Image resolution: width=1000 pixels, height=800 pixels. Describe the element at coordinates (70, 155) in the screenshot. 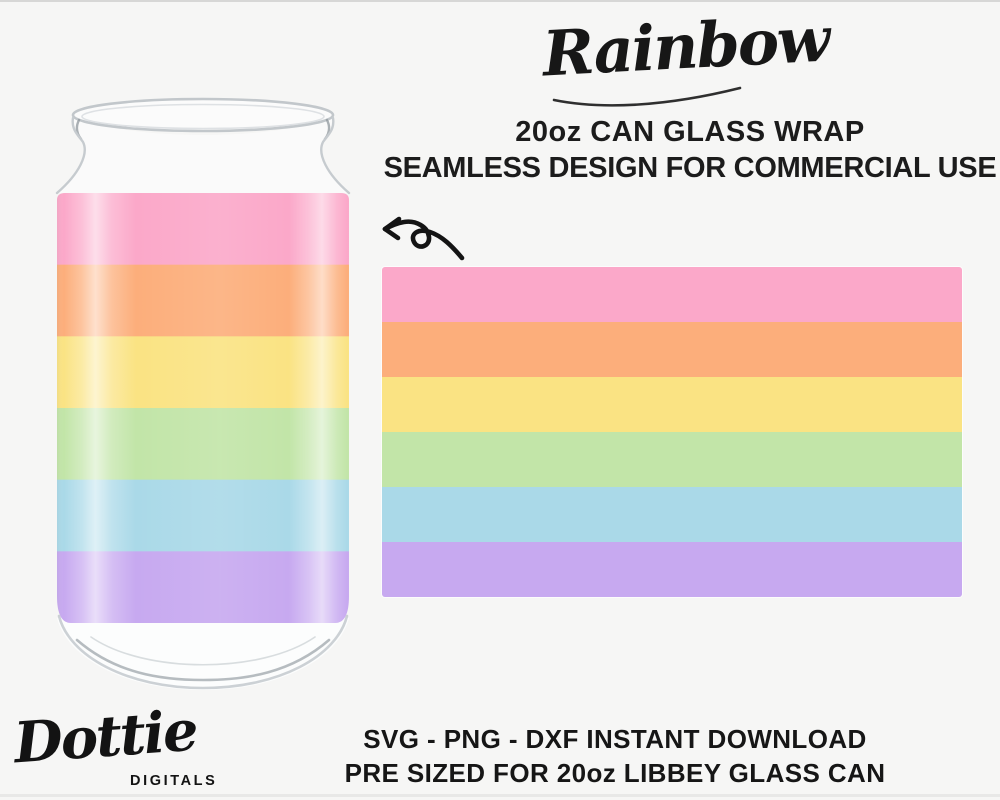

I see `can-neck-left` at that location.